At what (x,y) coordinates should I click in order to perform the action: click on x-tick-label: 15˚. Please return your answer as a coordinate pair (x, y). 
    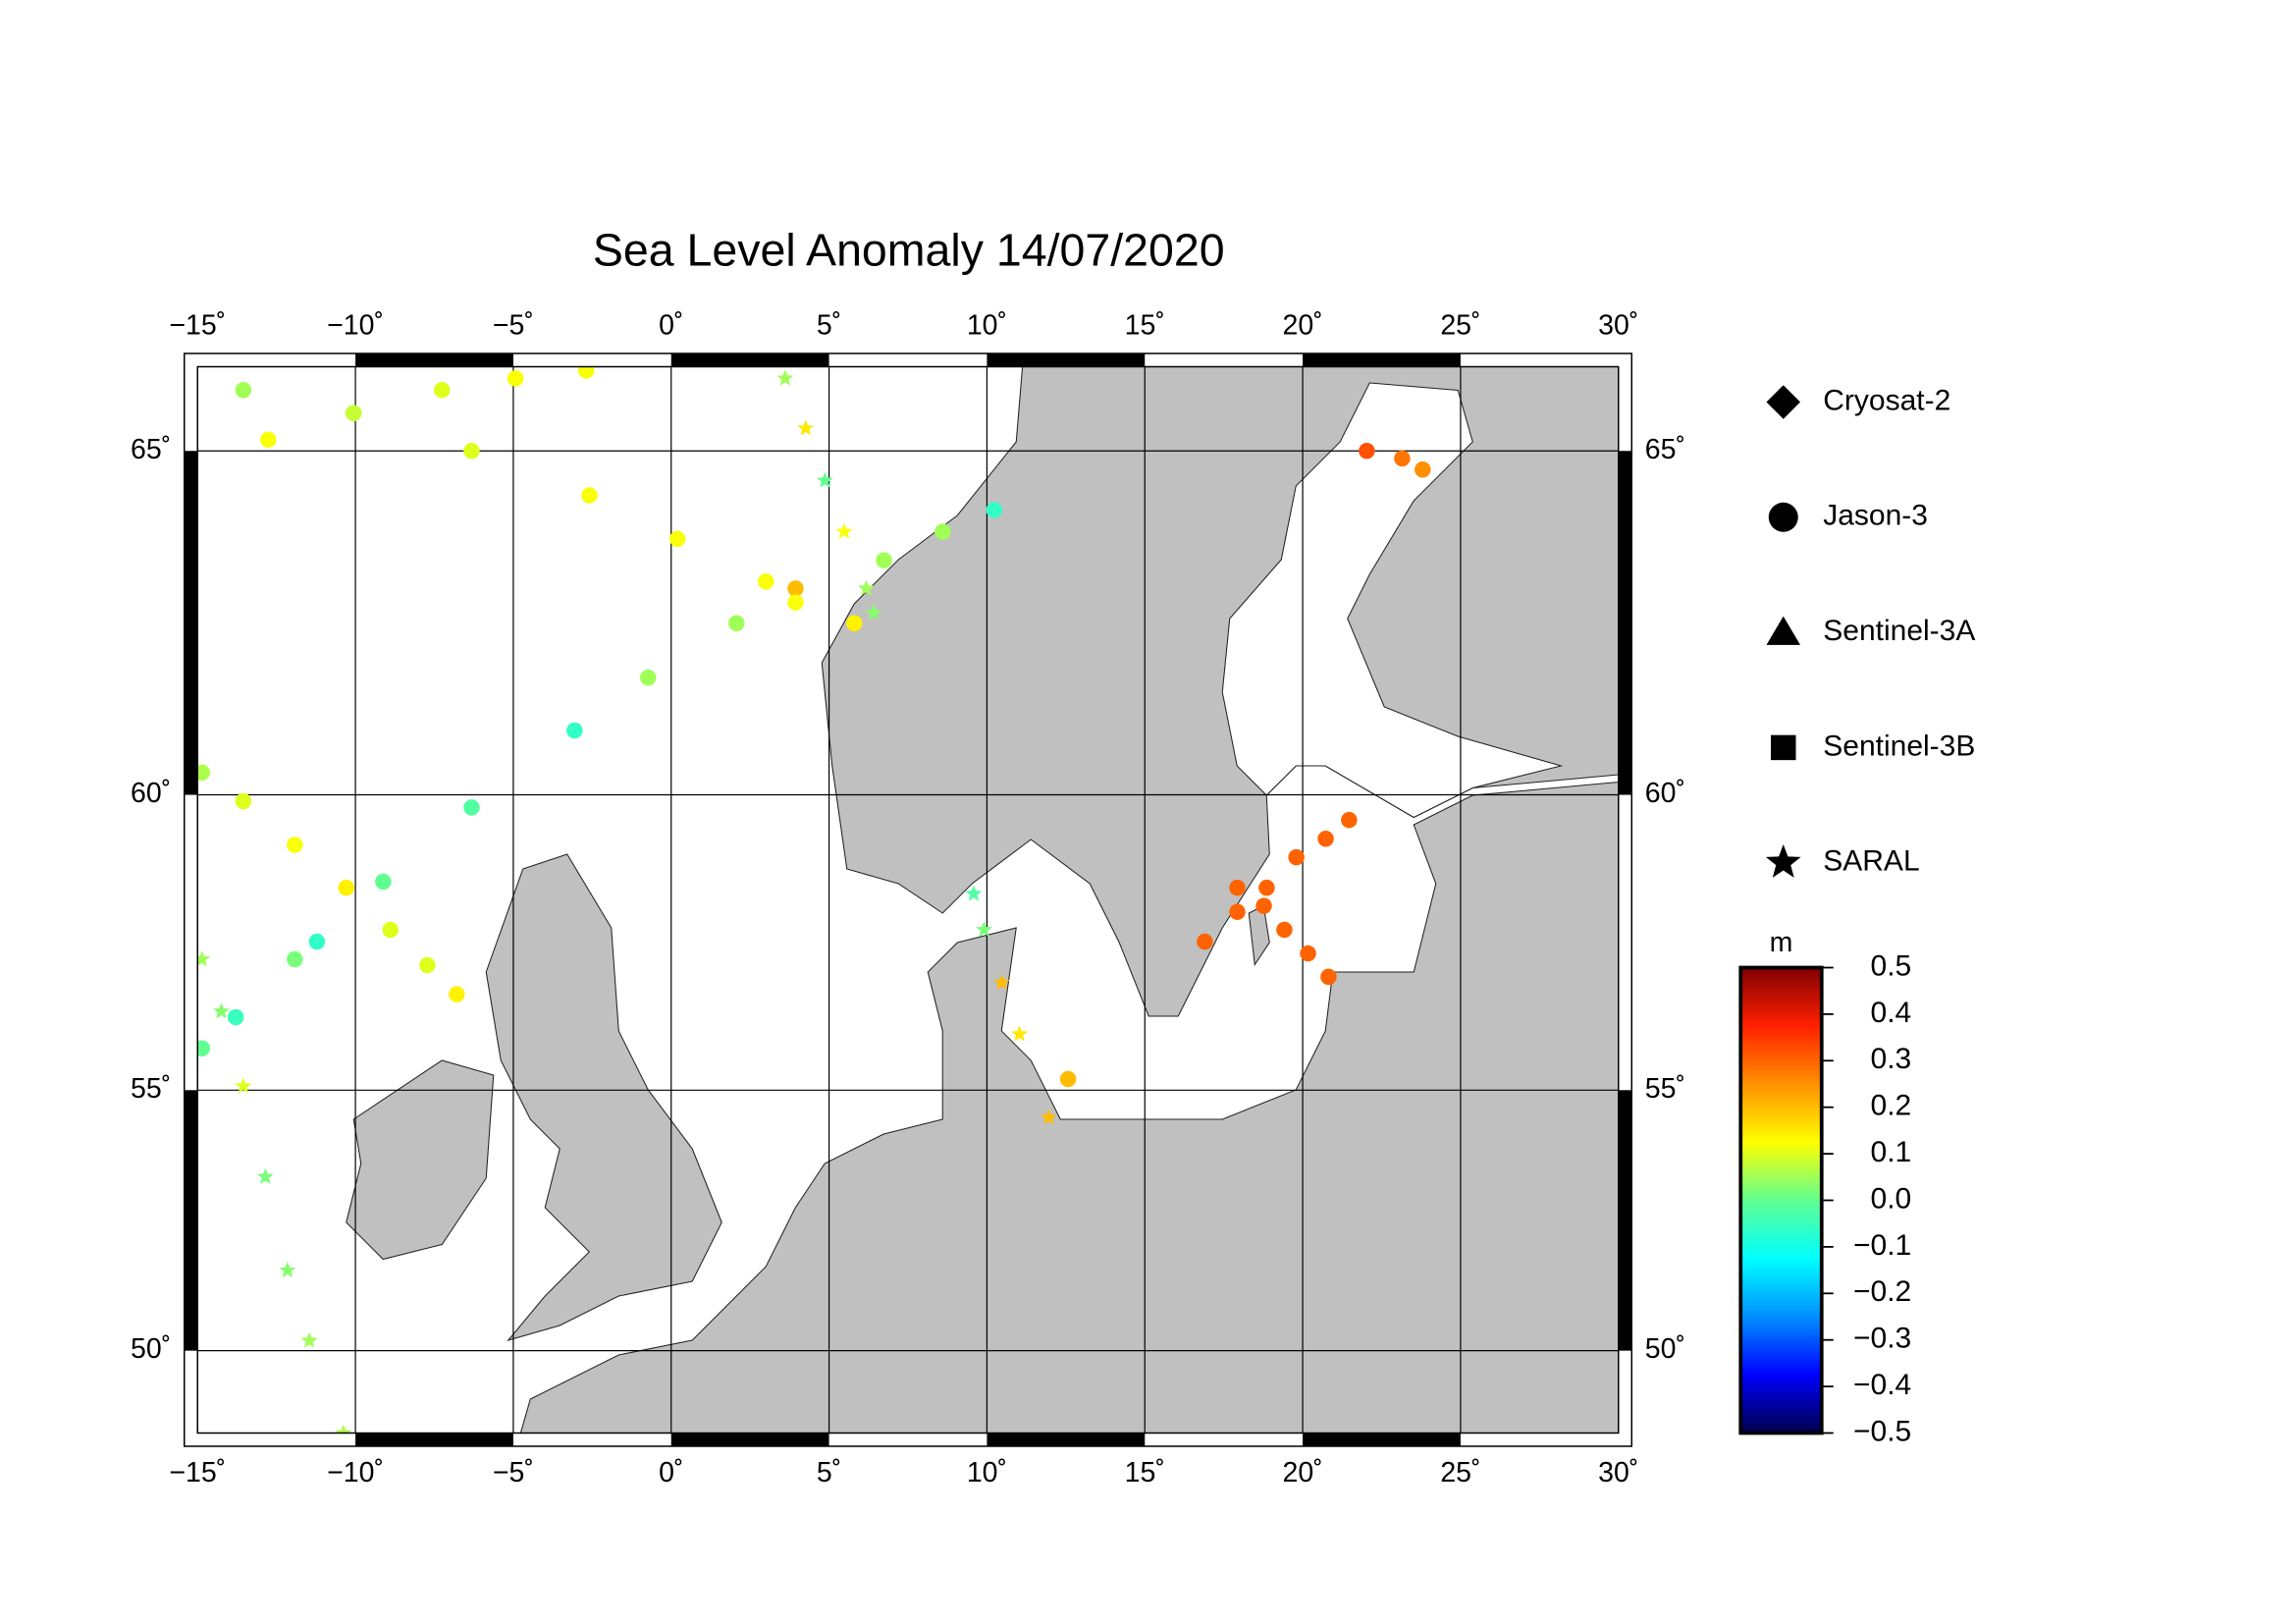
    Looking at the image, I should click on (1145, 326).